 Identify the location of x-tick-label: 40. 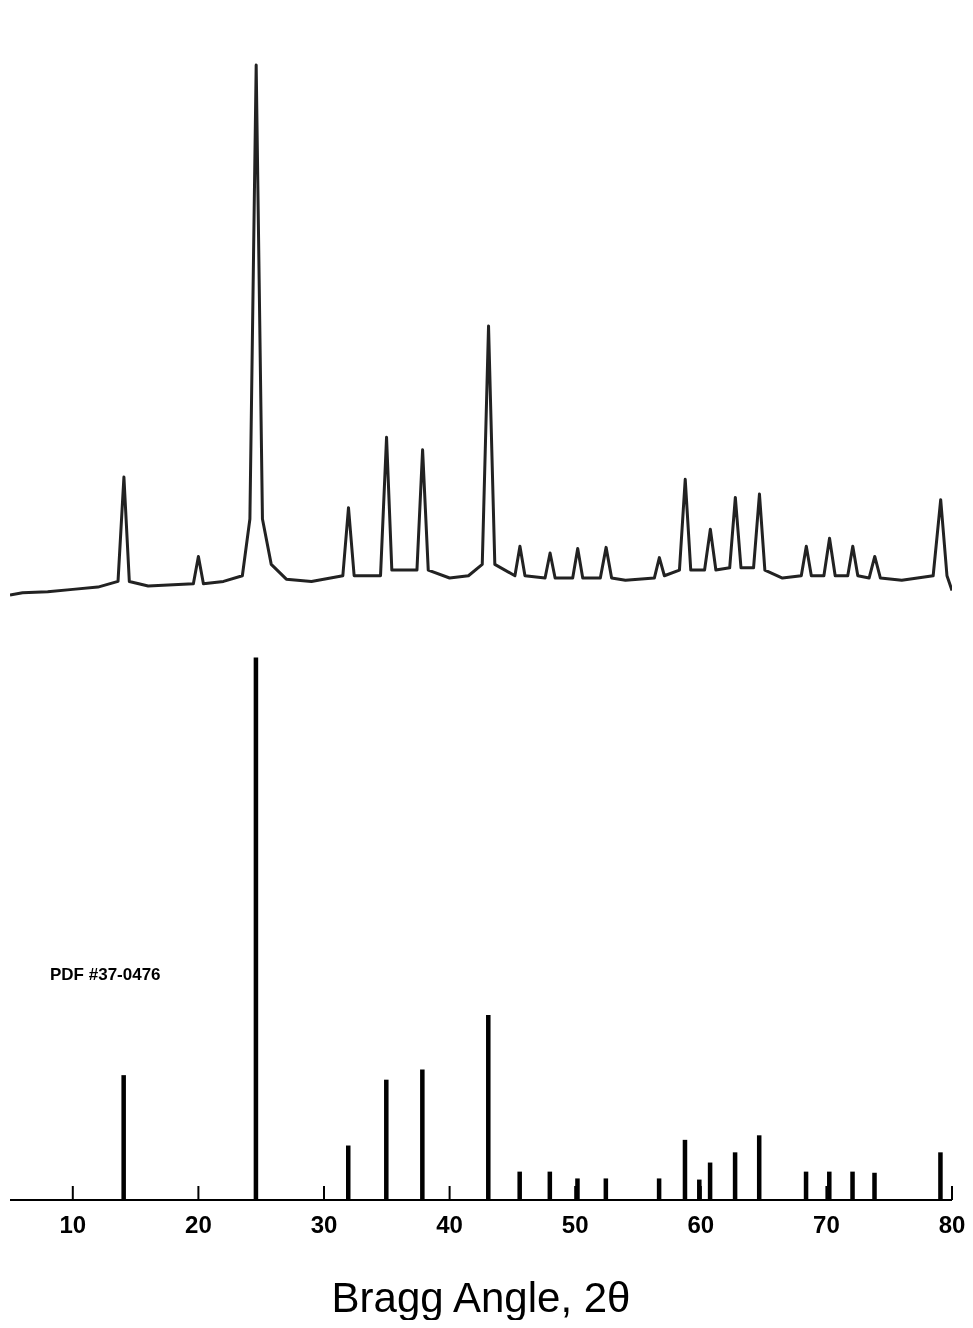
(449, 1225).